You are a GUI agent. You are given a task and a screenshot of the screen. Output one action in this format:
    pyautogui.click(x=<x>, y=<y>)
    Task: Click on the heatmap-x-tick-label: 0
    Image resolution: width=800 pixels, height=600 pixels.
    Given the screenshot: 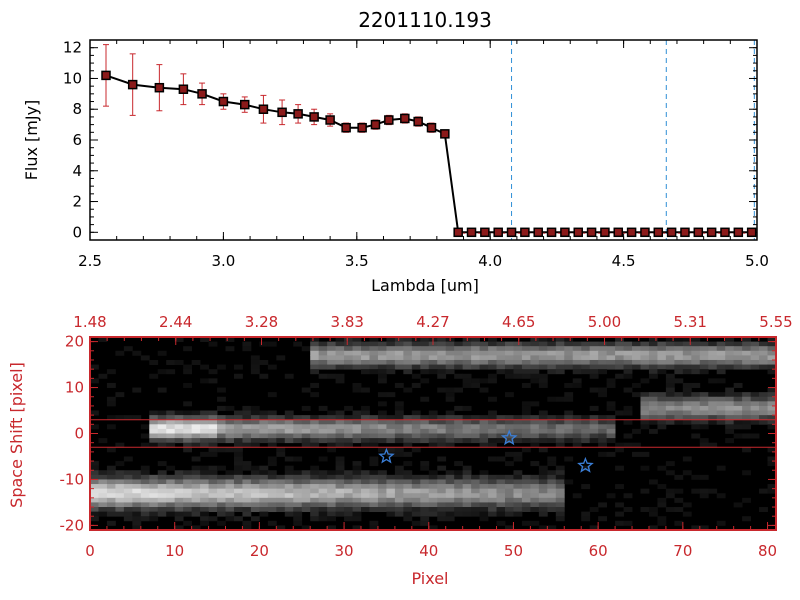 What is the action you would take?
    pyautogui.click(x=90, y=551)
    